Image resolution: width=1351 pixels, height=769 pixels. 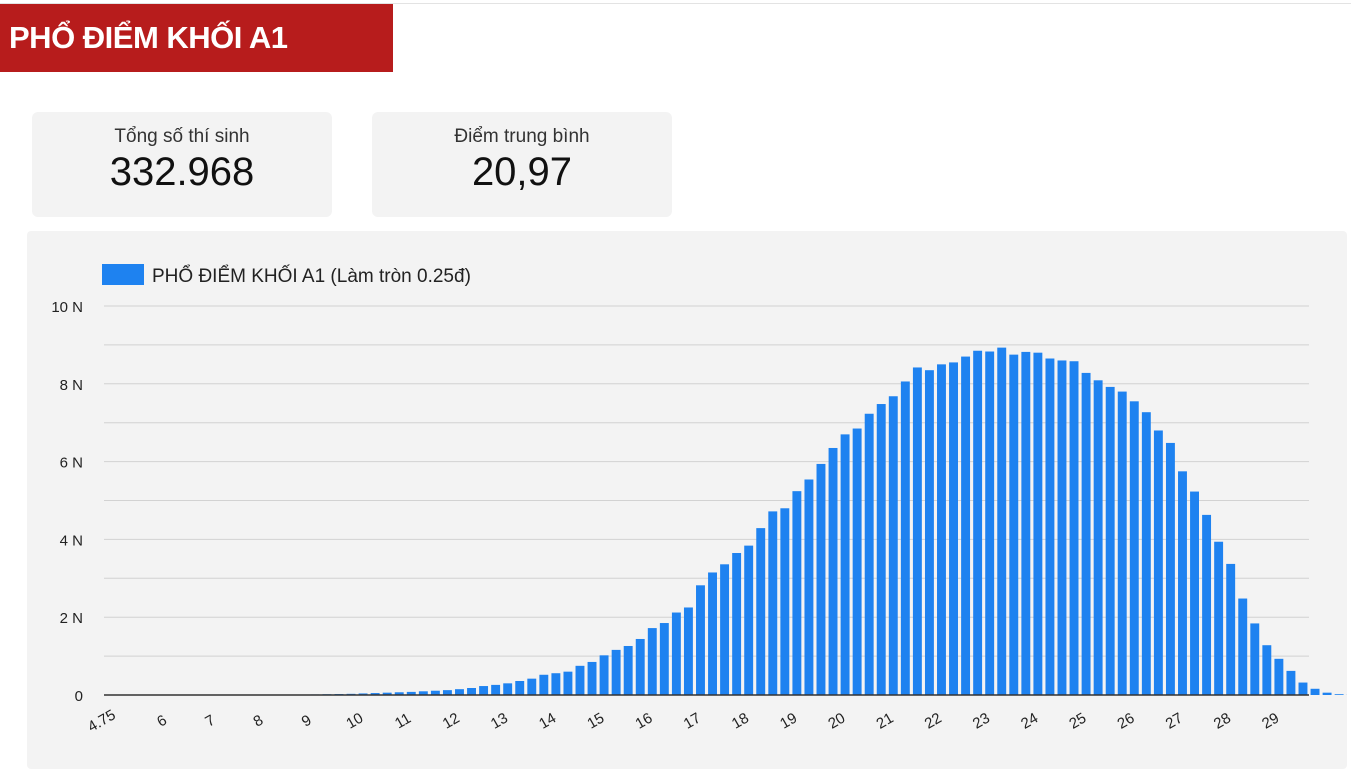 What do you see at coordinates (286, 275) in the screenshot?
I see `legend: PHỔ ĐIỂM KHỐI A1 (Làm tròn 0.25đ)` at bounding box center [286, 275].